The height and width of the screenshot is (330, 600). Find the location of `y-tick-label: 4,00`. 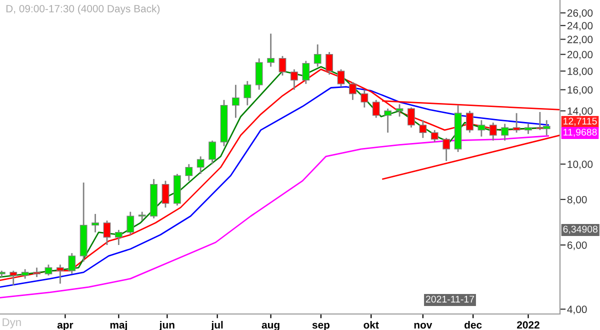

y-tick-label: 4,00 is located at coordinates (577, 310).